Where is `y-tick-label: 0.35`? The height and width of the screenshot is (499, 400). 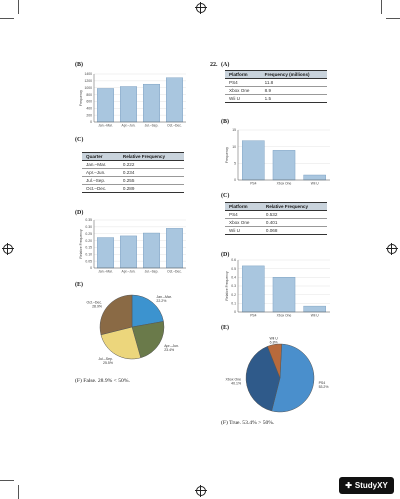 y-tick-label: 0.35 is located at coordinates (88, 220).